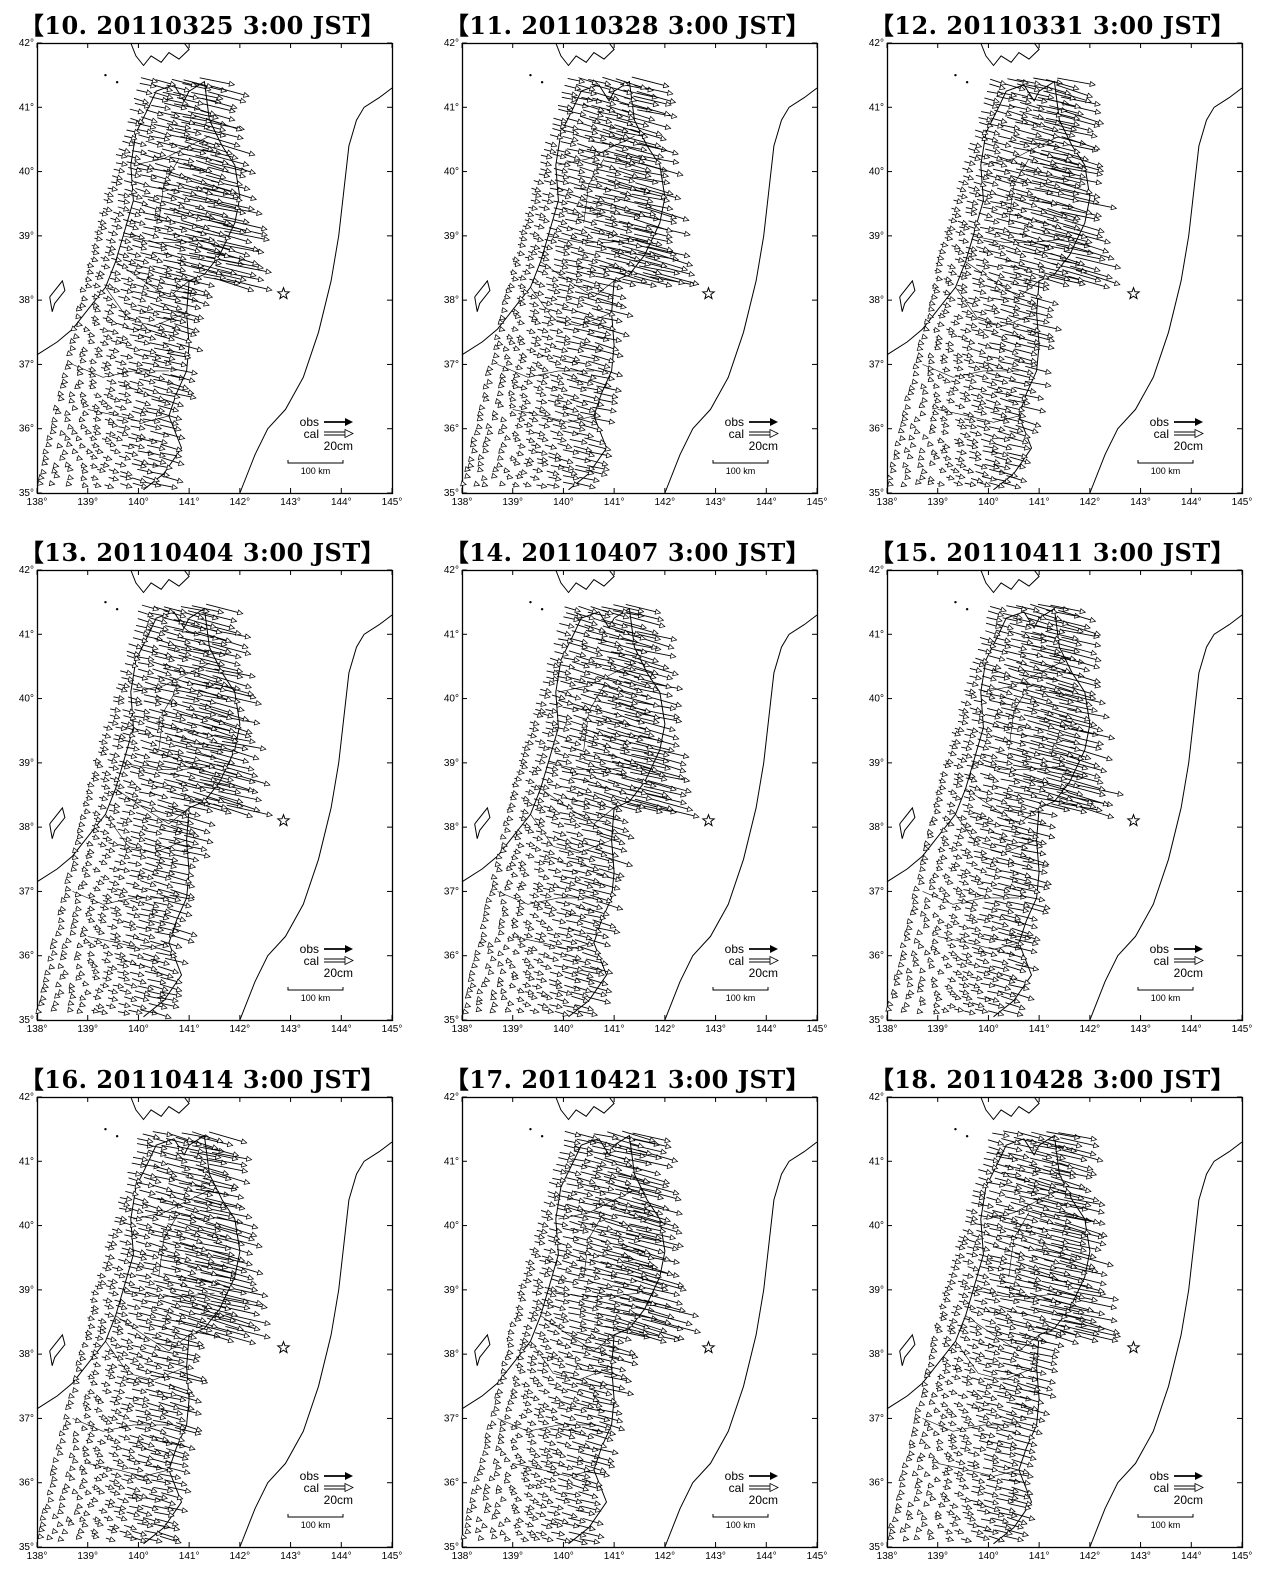 Image resolution: width=1271 pixels, height=1596 pixels. I want to click on lon-tick-label: 141°, so click(1039, 502).